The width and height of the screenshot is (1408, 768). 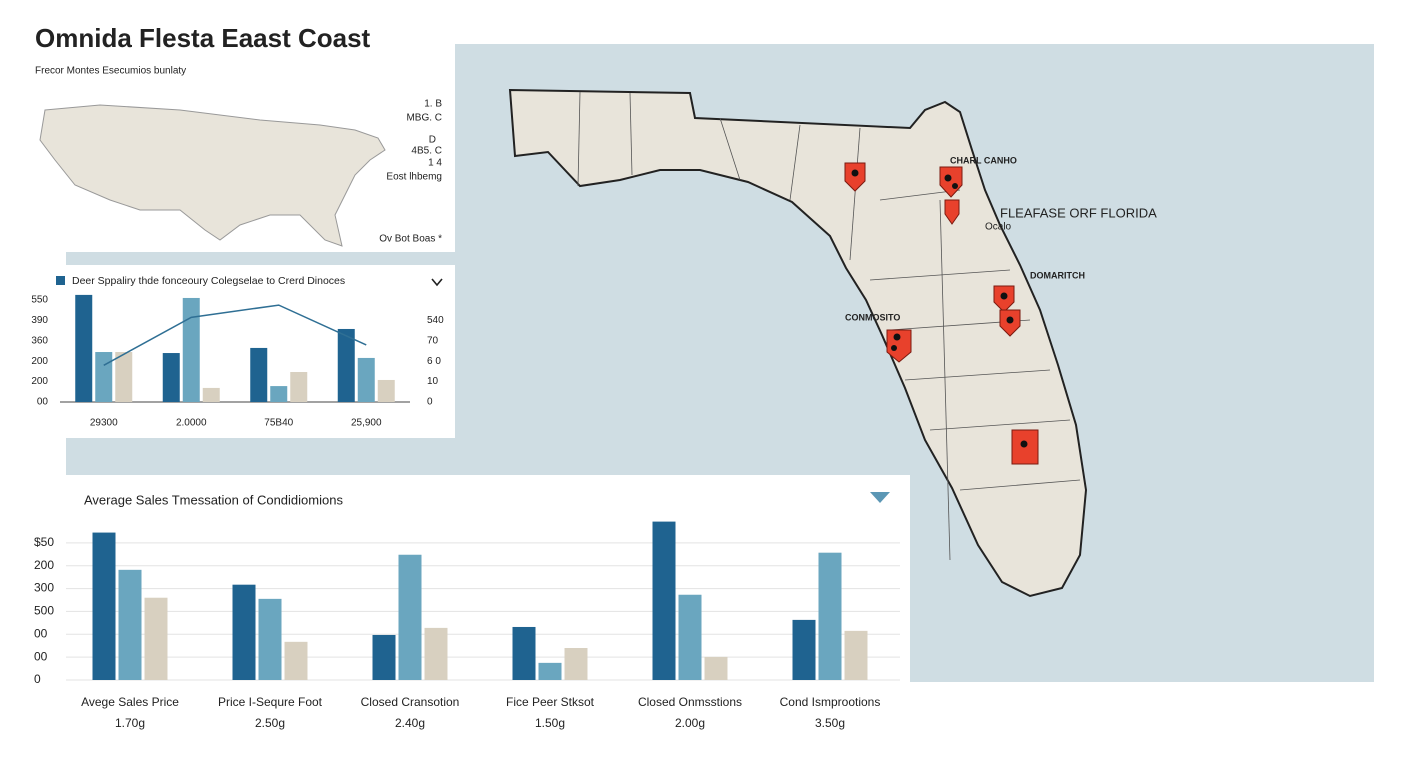 I want to click on legend-line: MBG. C, so click(x=424, y=118).